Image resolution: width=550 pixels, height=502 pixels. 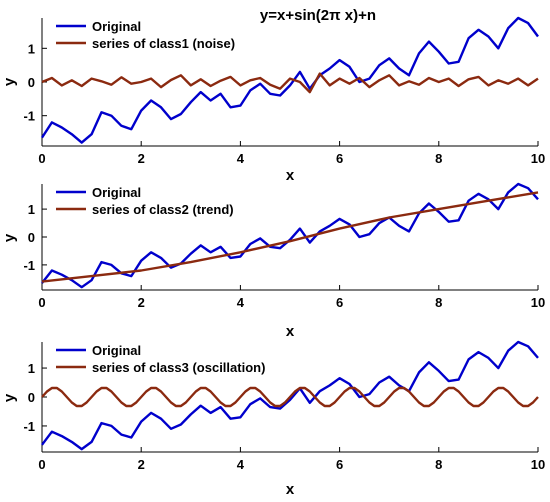 I want to click on chart-title: y=x+sin(2π x)+n, so click(x=318, y=15).